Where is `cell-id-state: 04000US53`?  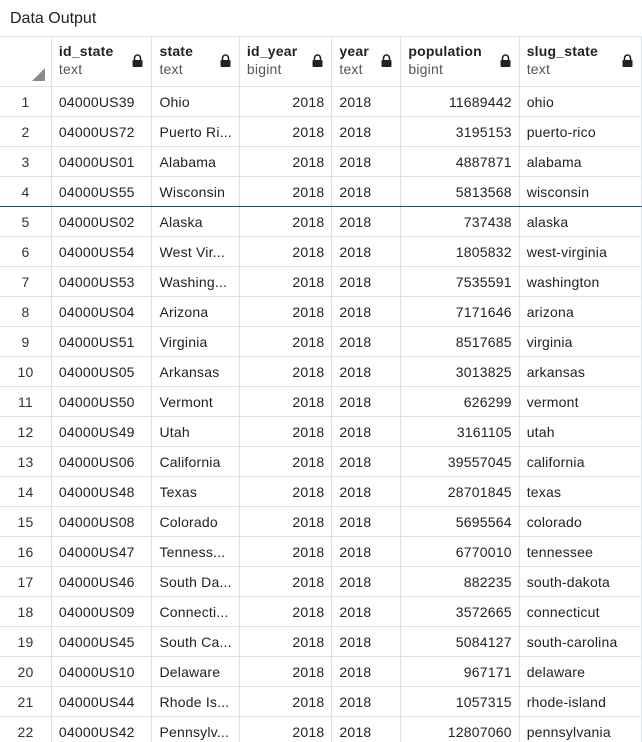 cell-id-state: 04000US53 is located at coordinates (102, 281).